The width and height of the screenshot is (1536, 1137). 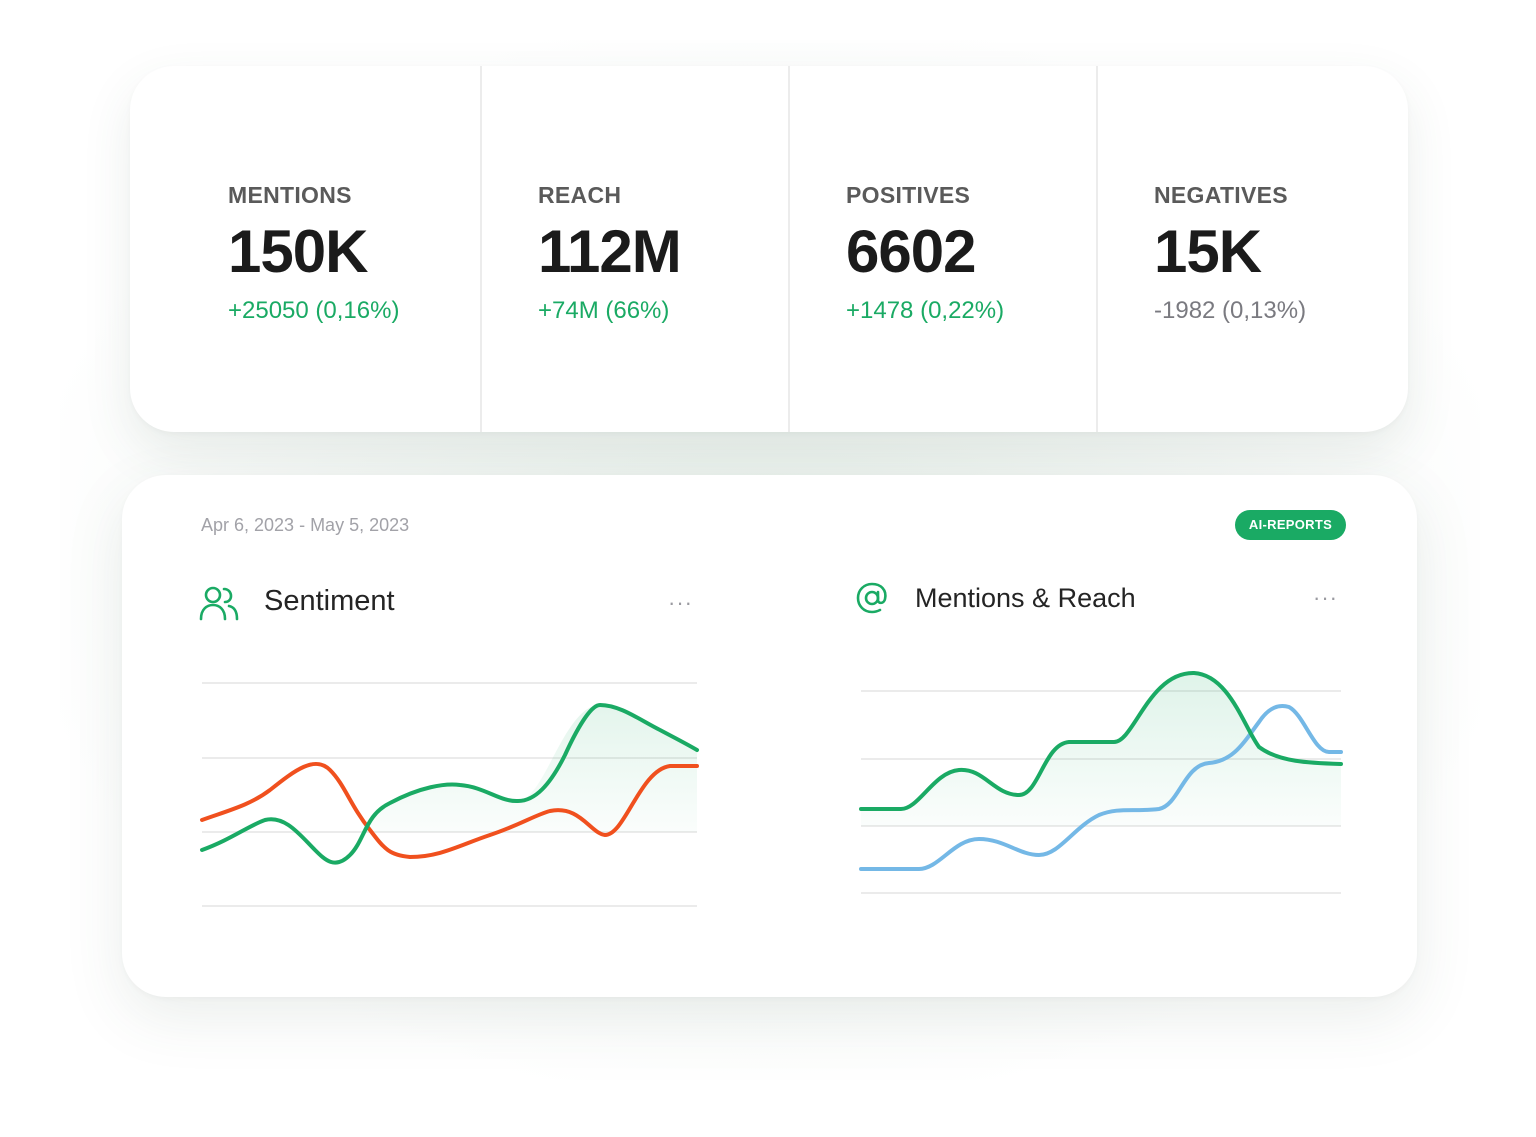 What do you see at coordinates (290, 195) in the screenshot?
I see `stat-label: MENTIONS` at bounding box center [290, 195].